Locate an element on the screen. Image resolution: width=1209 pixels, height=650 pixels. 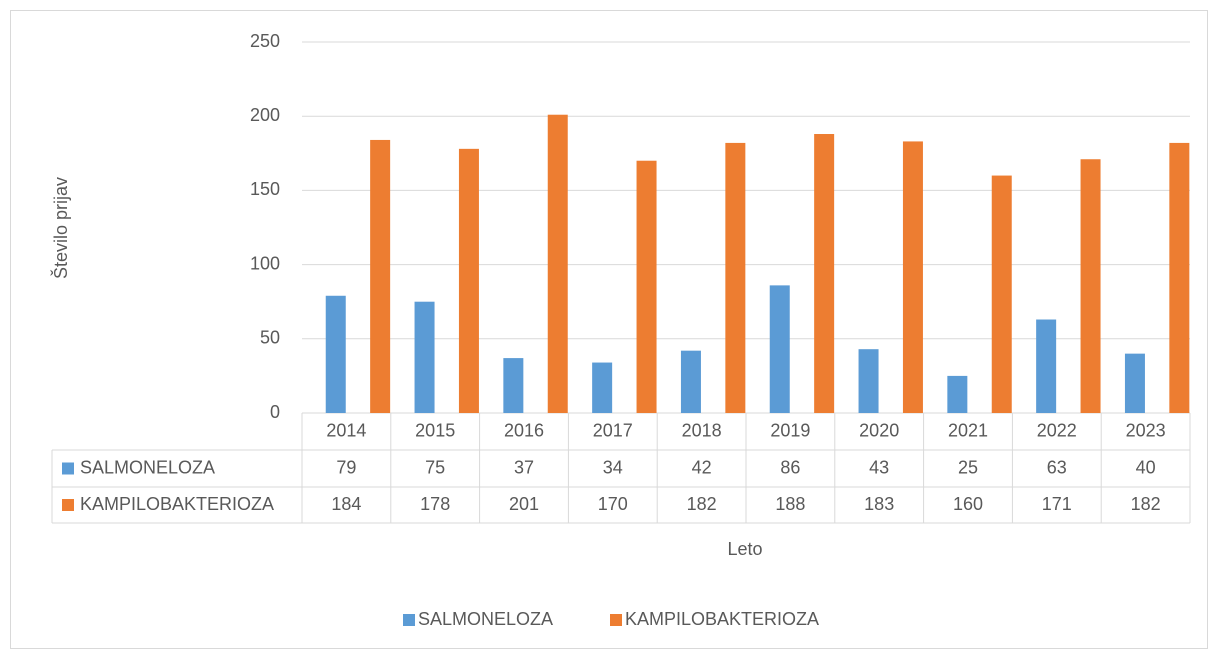
table-value: 201 is located at coordinates (524, 504).